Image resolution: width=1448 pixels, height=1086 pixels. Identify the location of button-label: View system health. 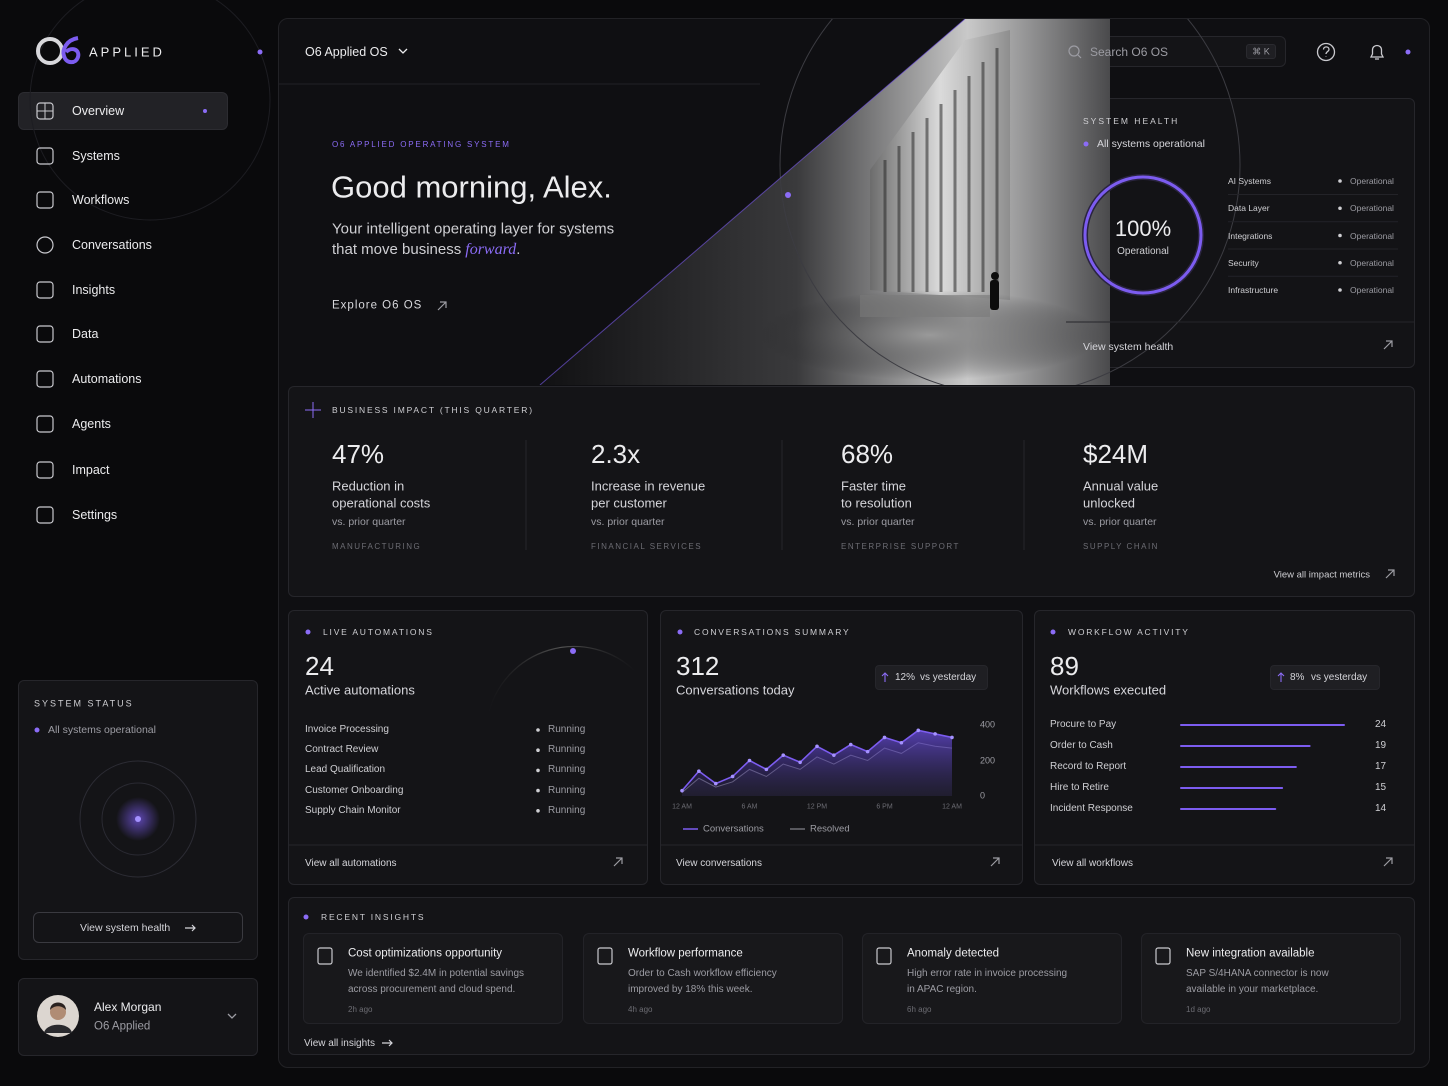
(125, 927).